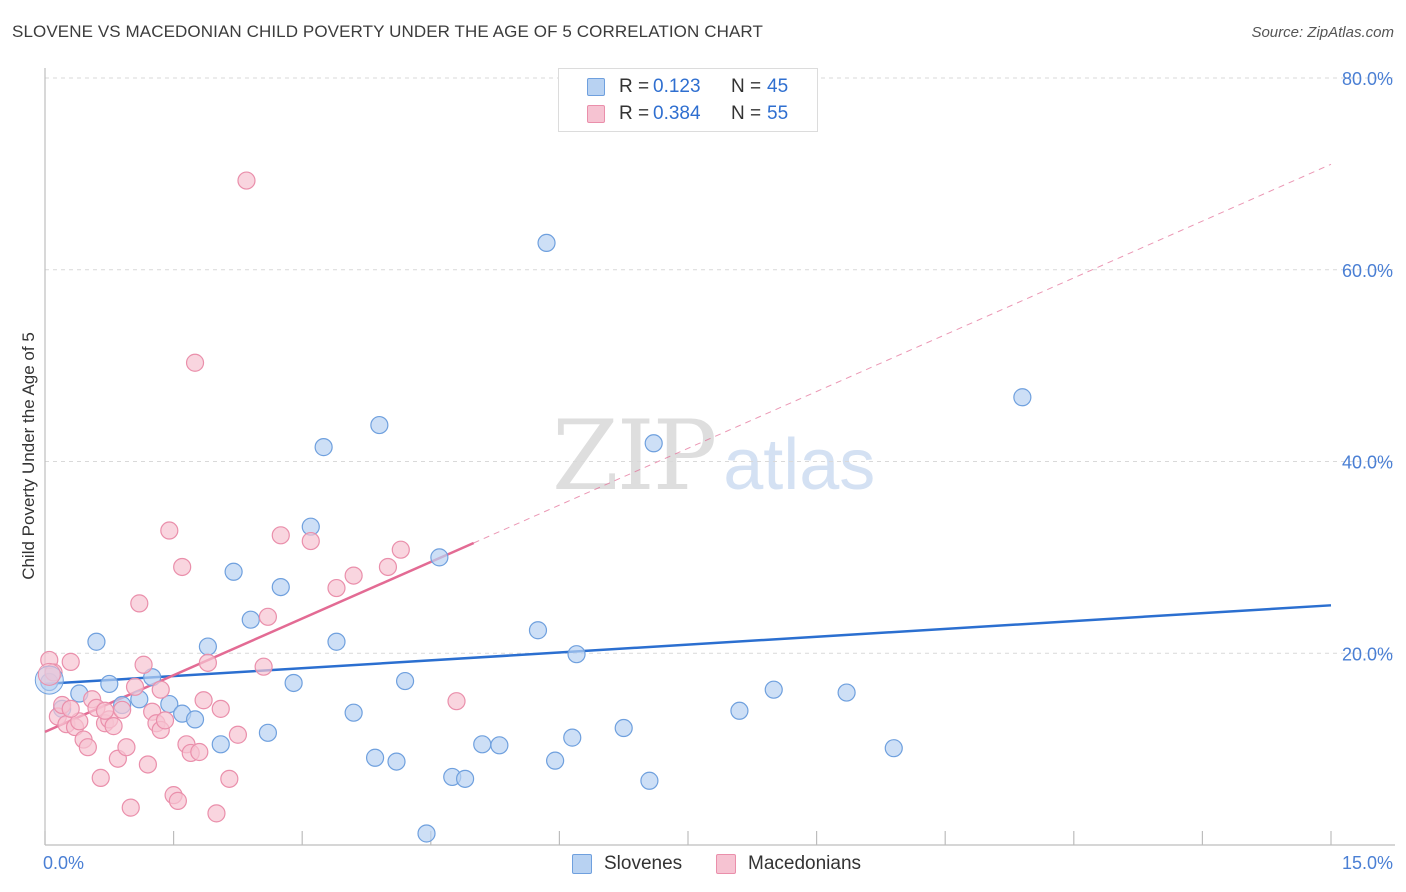 The width and height of the screenshot is (1406, 892). What do you see at coordinates (596, 87) in the screenshot?
I see `legend-swatch-slovenes` at bounding box center [596, 87].